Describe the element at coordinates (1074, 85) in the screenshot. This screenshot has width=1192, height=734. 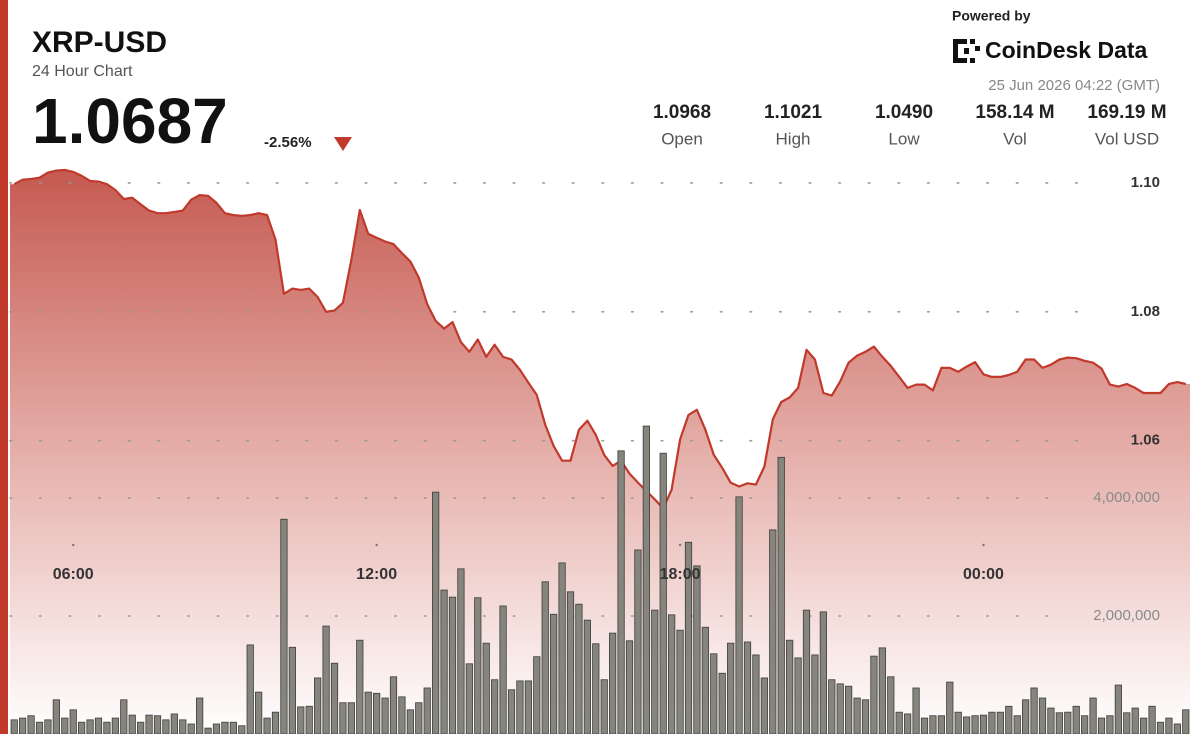
I see `timestamp: 25 Jun 2026 04:22 (GMT)` at that location.